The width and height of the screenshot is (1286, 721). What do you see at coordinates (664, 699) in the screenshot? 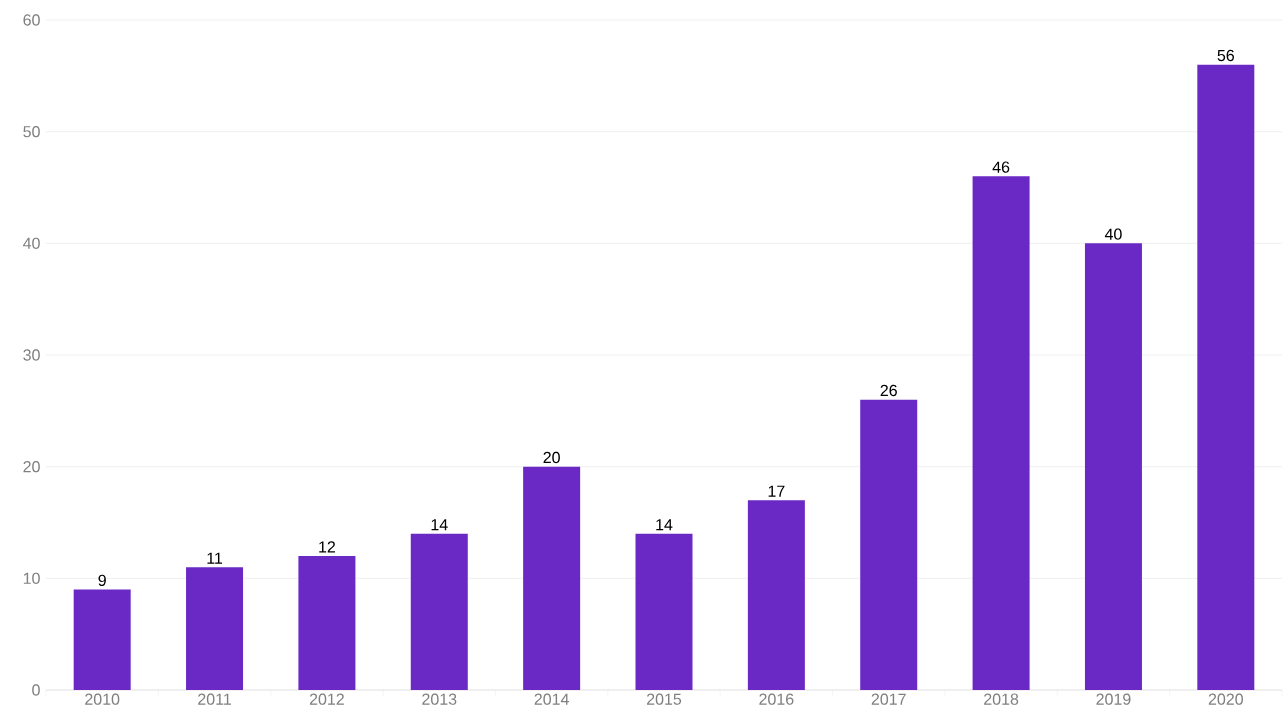
I see `x-tick-label: 2015` at bounding box center [664, 699].